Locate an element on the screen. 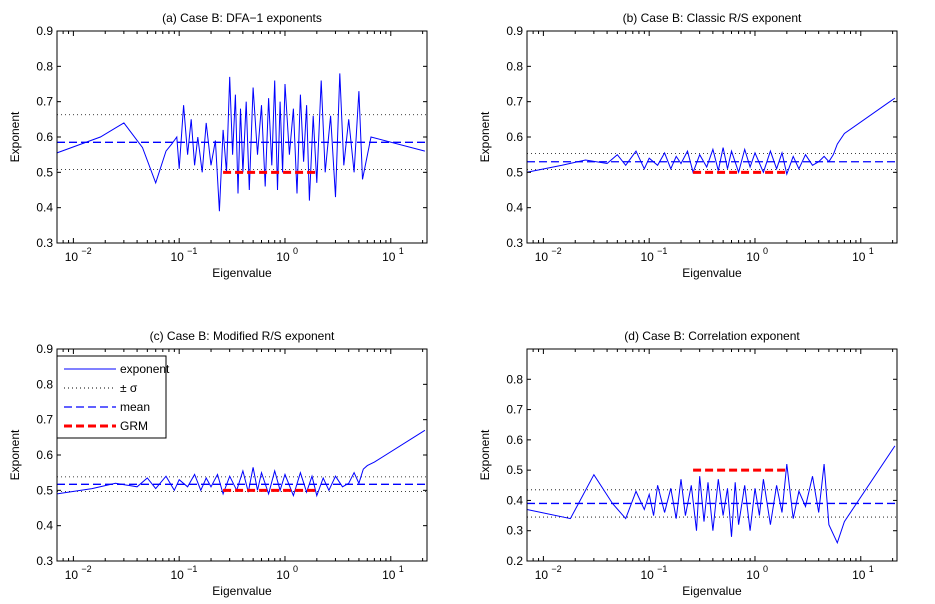 The image size is (935, 604). legend-label-grm: GRM is located at coordinates (134, 426).